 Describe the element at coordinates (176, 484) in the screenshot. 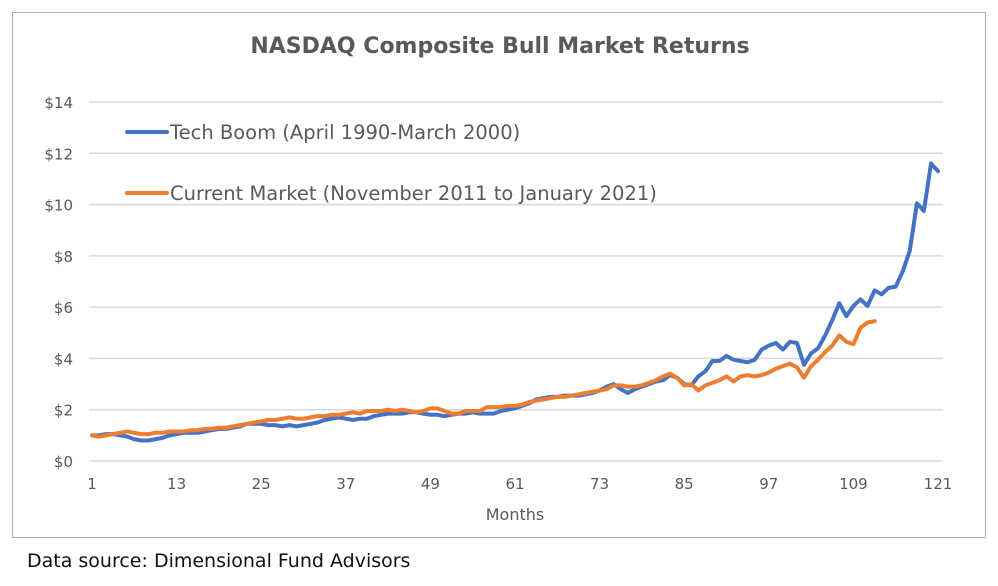

I see `x-tick-label: 13` at that location.